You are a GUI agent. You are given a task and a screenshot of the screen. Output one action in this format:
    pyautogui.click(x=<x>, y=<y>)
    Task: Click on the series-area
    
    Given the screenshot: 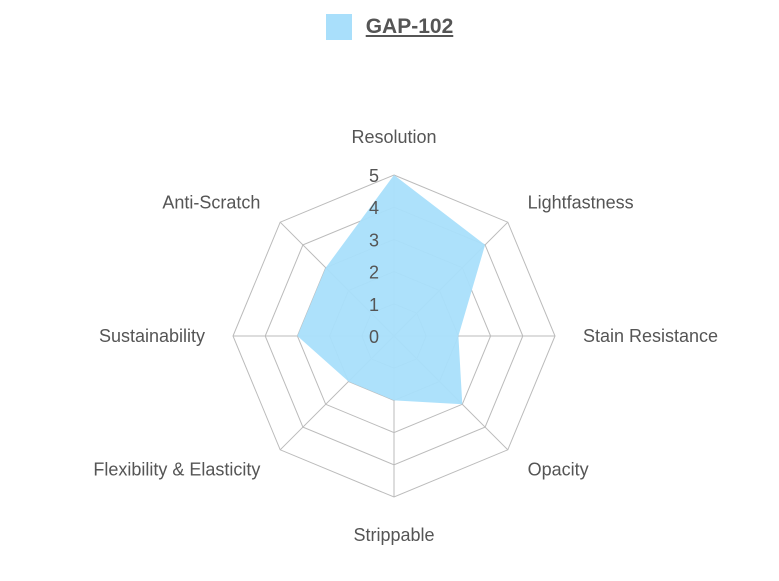 What is the action you would take?
    pyautogui.click(x=391, y=290)
    